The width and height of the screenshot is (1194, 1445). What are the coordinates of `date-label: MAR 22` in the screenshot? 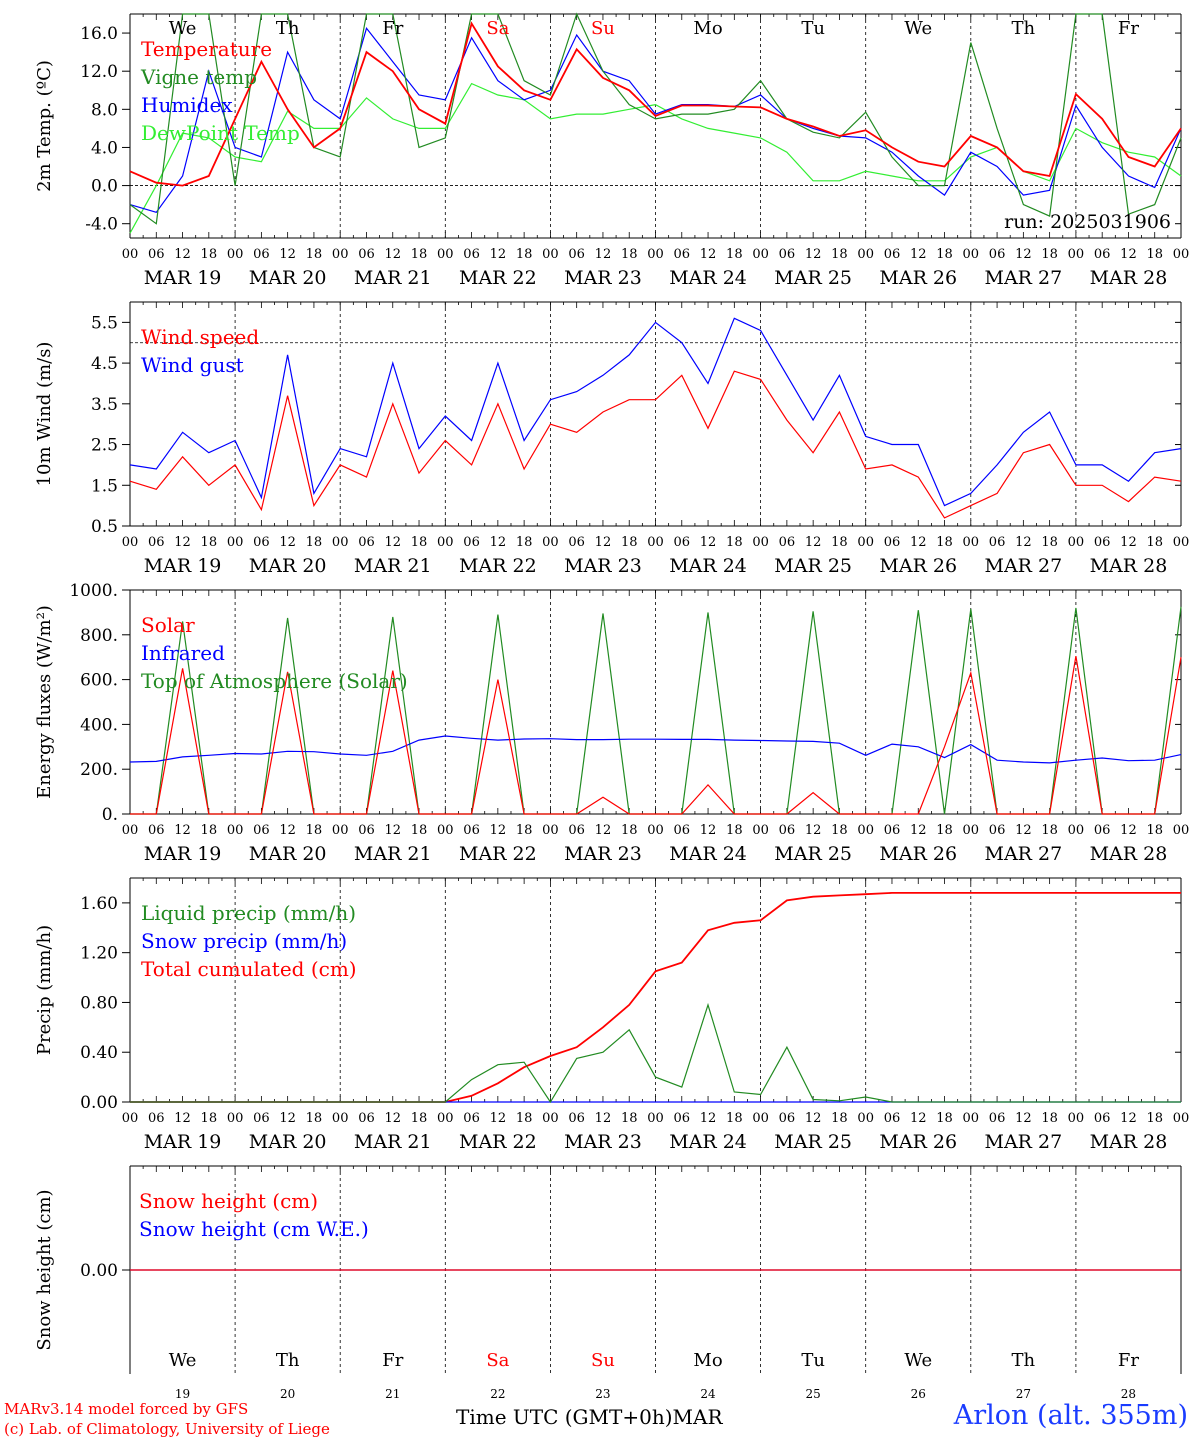 It's located at (498, 278).